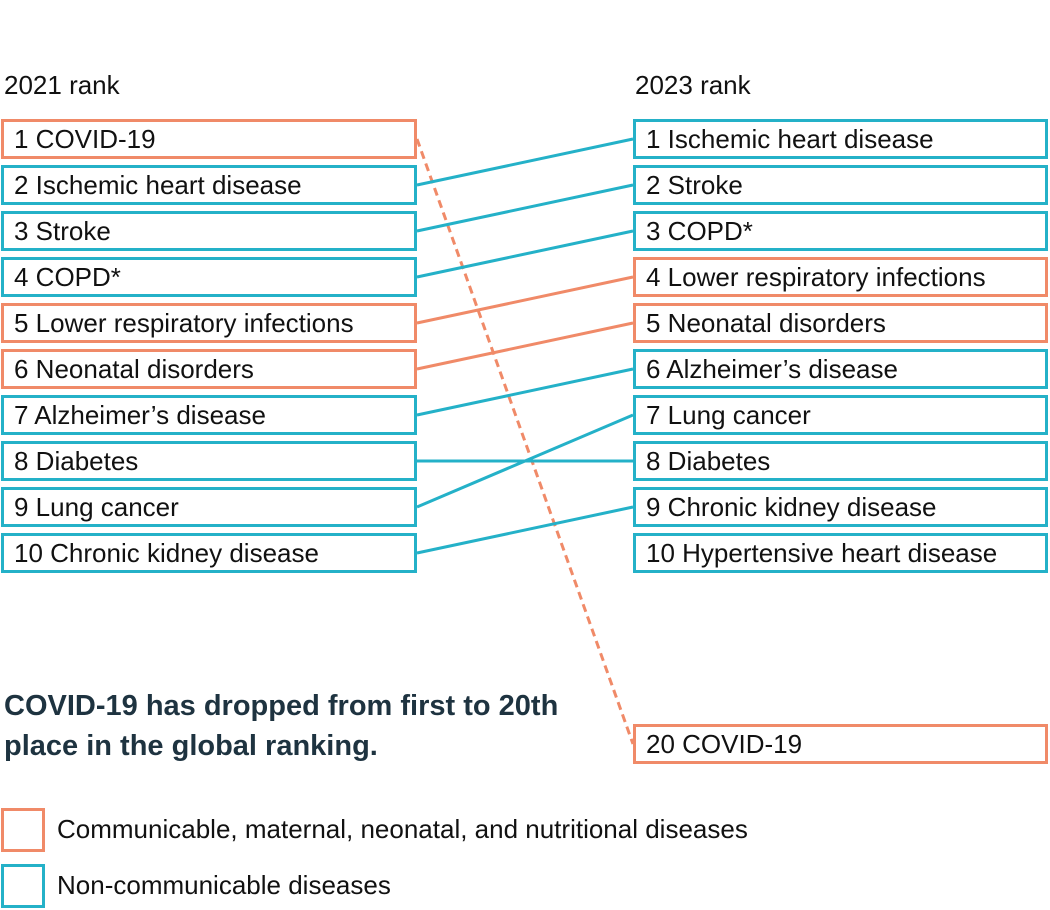  What do you see at coordinates (840, 323) in the screenshot?
I see `rank-2023-item-5: 5 Neonatal disorders` at bounding box center [840, 323].